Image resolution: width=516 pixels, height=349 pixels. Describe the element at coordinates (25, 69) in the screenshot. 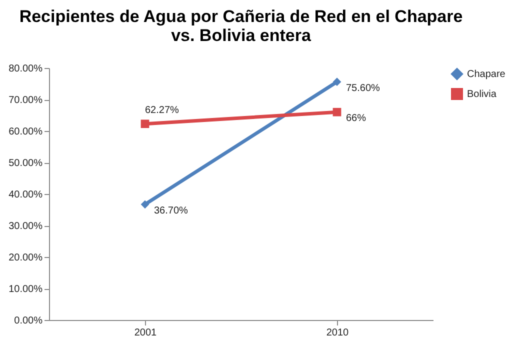

I see `y-tick-label: 80.00%` at that location.